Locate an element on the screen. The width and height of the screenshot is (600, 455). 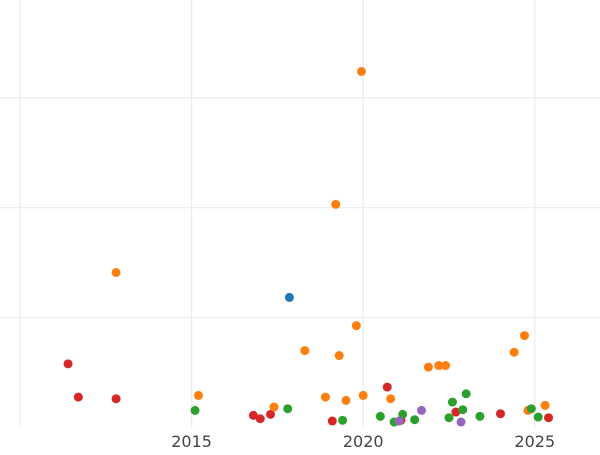
tick-labels: 2015 2020 2025 is located at coordinates (363, 441).